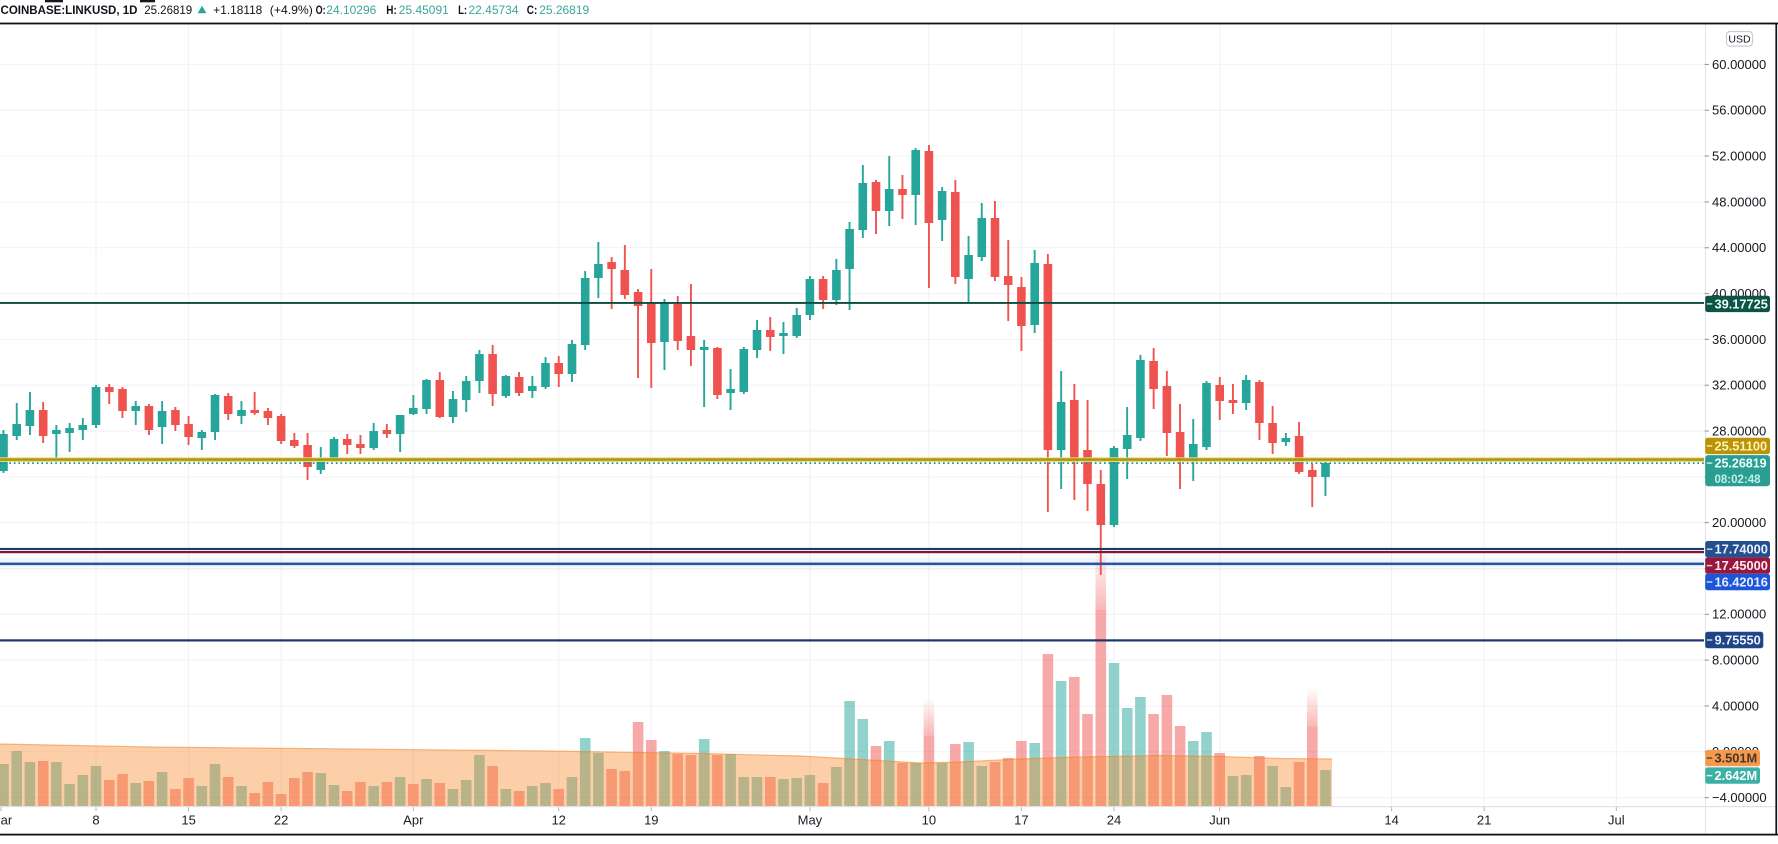 The height and width of the screenshot is (844, 1778). What do you see at coordinates (1739, 40) in the screenshot?
I see `svg-text: USD` at bounding box center [1739, 40].